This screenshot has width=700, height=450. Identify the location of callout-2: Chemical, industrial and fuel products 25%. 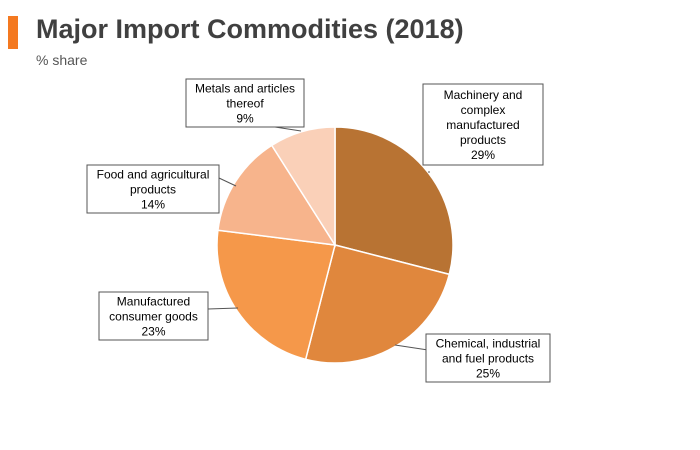
(488, 358).